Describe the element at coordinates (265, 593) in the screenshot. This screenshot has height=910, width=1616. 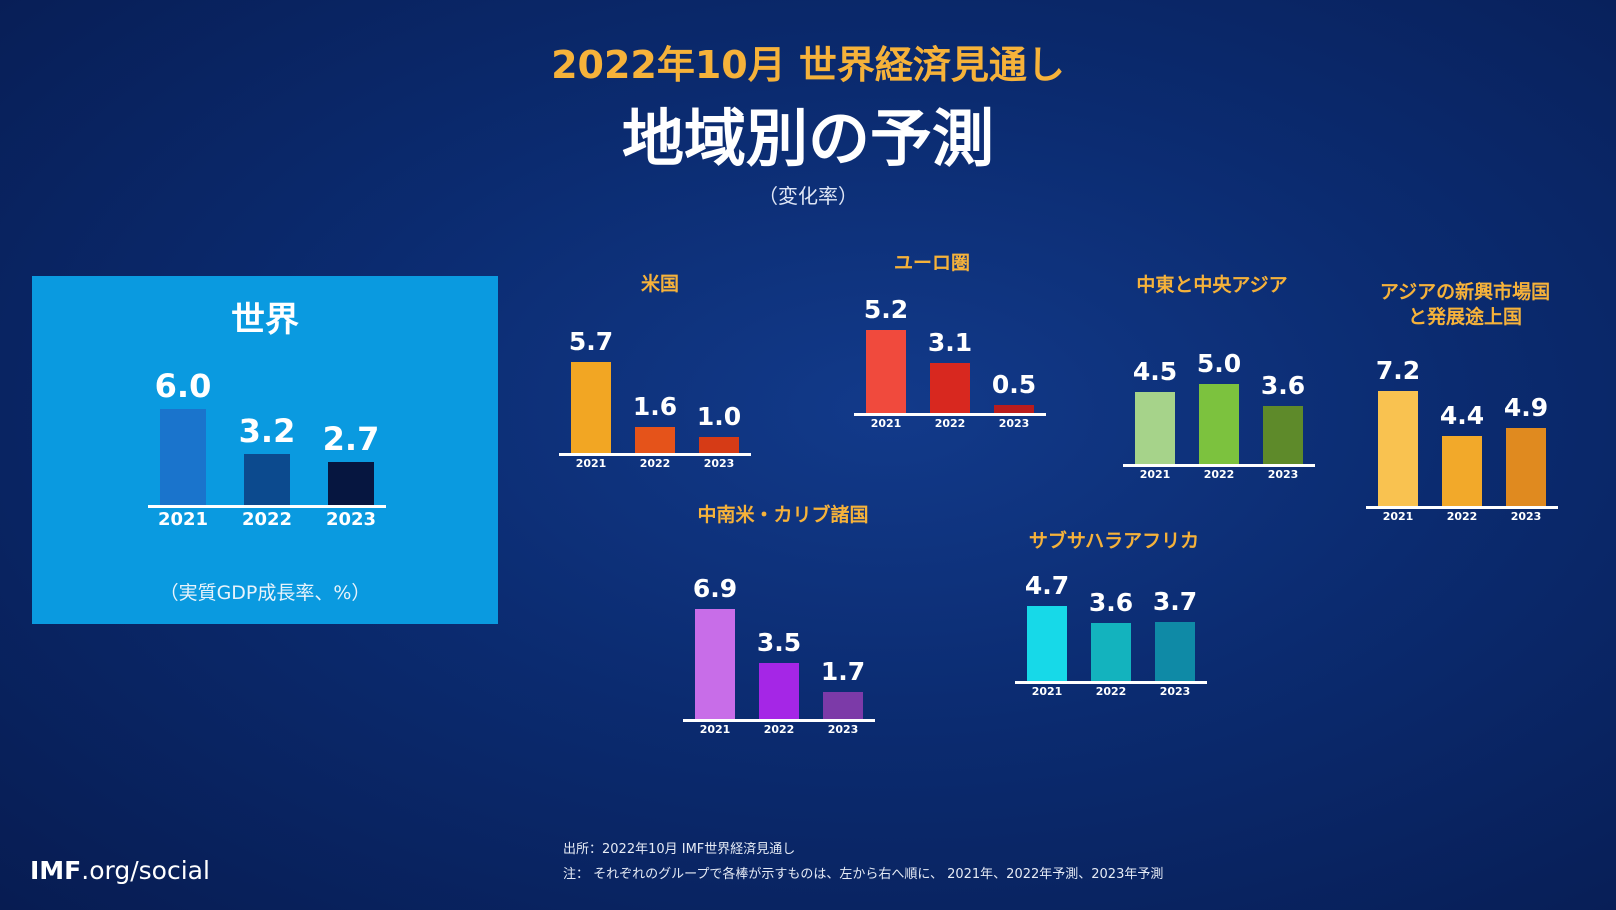
I see `world-note: （実質GDP成長率、%）` at that location.